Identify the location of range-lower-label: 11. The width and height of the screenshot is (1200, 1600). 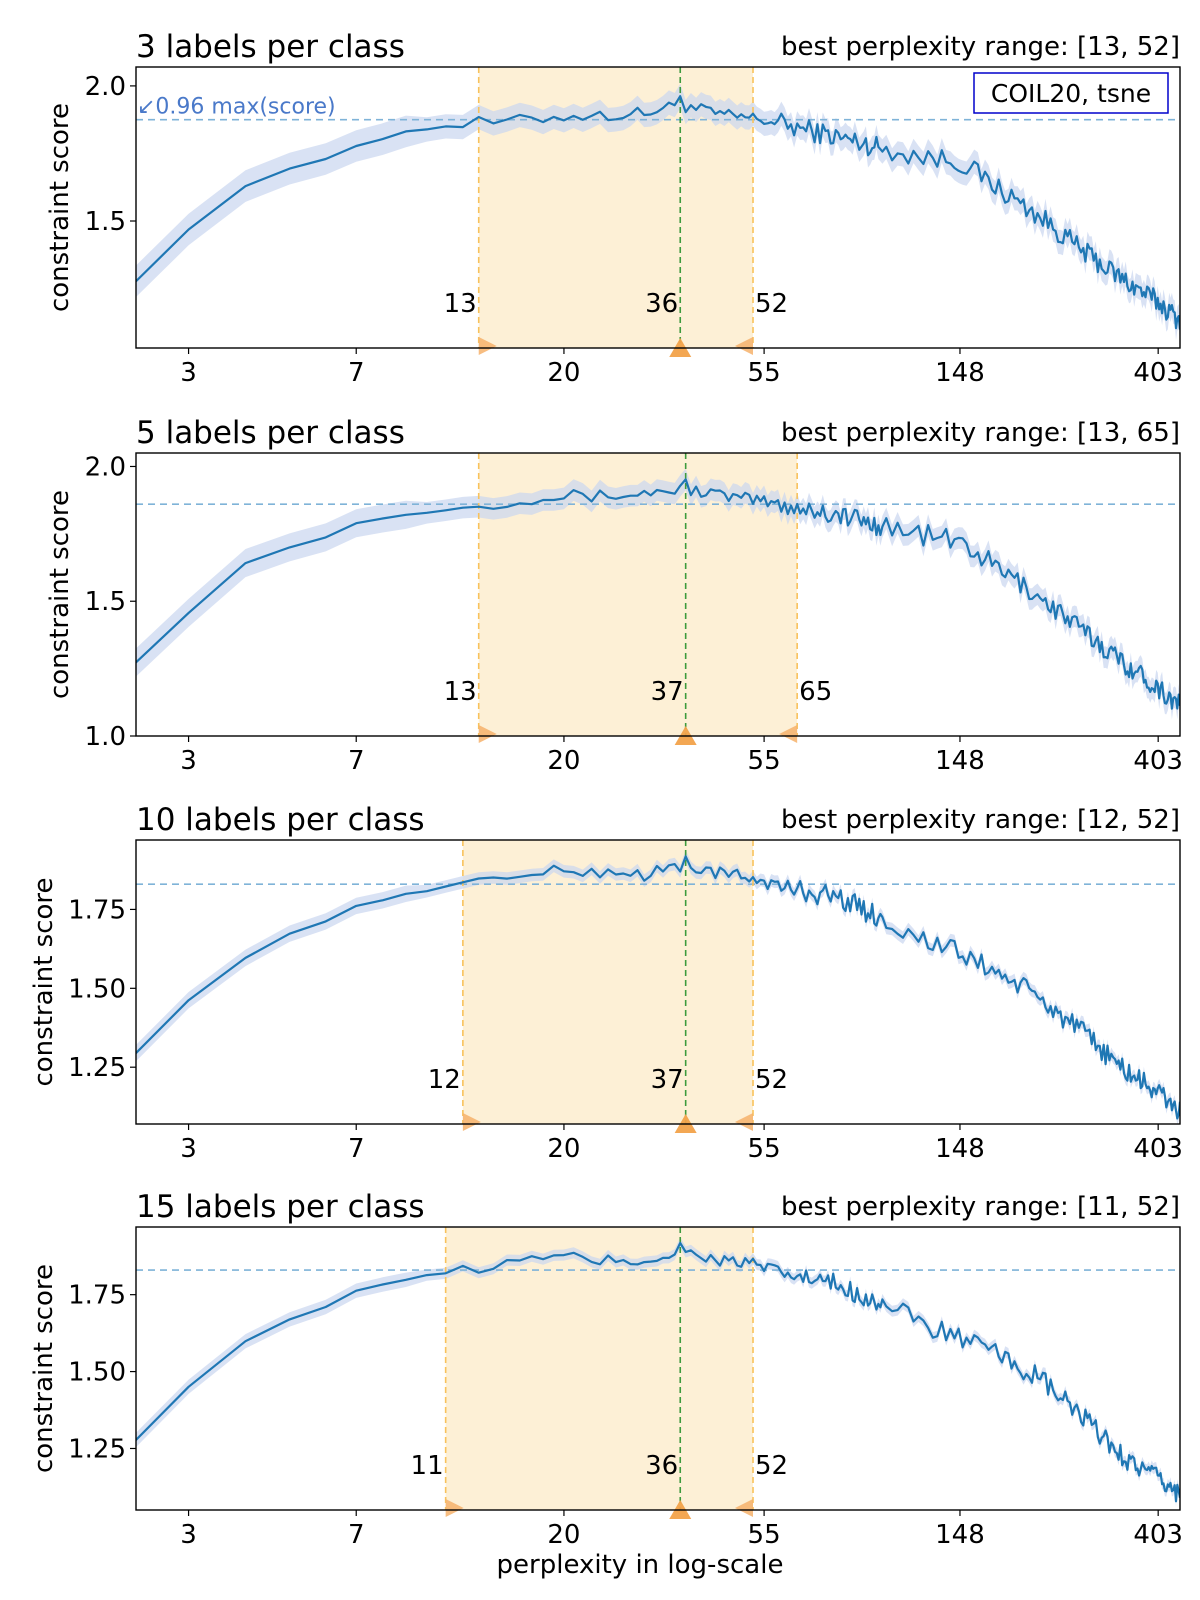
(427, 1466).